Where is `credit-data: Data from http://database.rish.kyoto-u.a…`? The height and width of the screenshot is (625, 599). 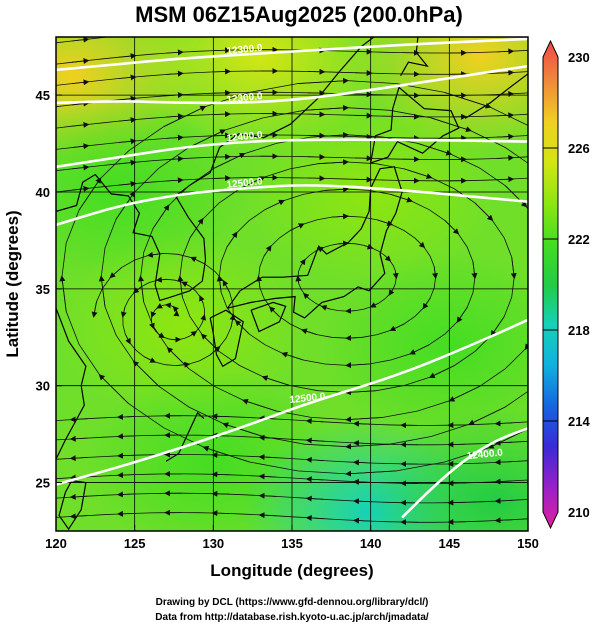 credit-data: Data from http://database.rish.kyoto-u.a… is located at coordinates (292, 617).